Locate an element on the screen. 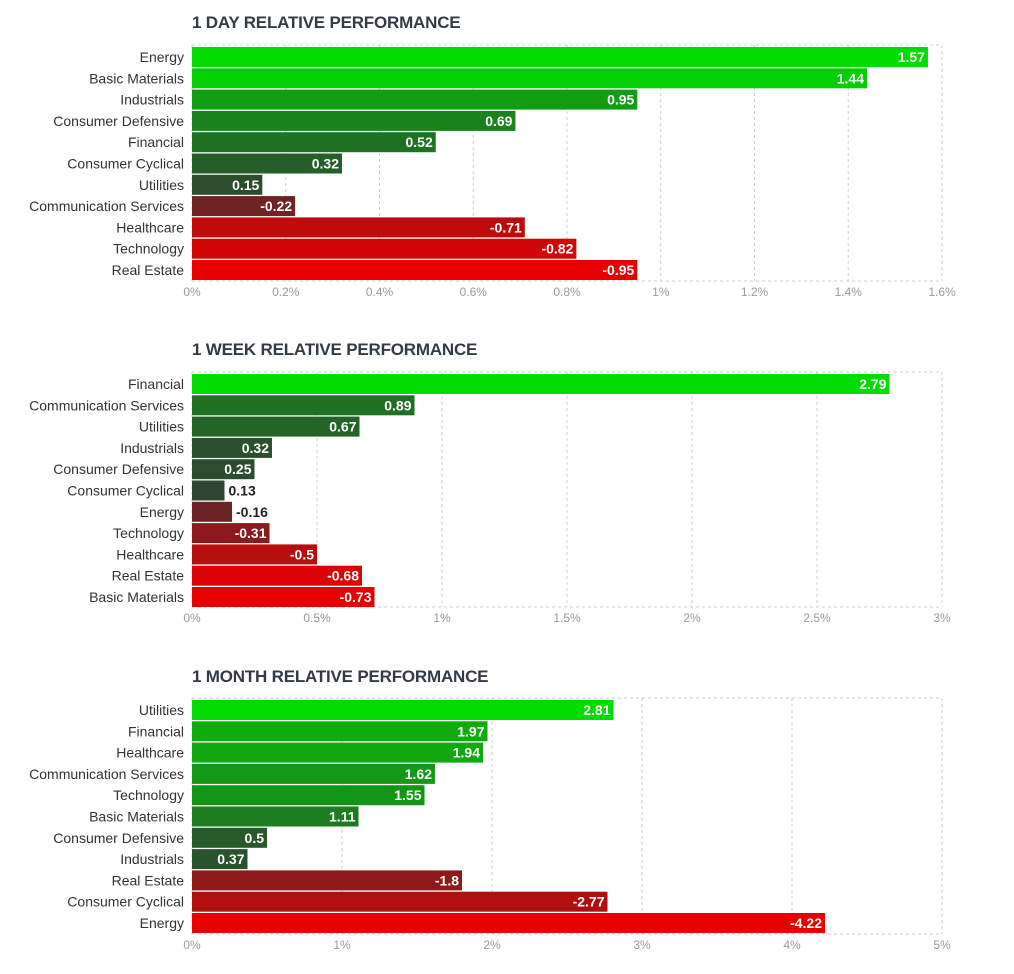 This screenshot has height=974, width=1014. x-tick-label: 5% is located at coordinates (942, 945).